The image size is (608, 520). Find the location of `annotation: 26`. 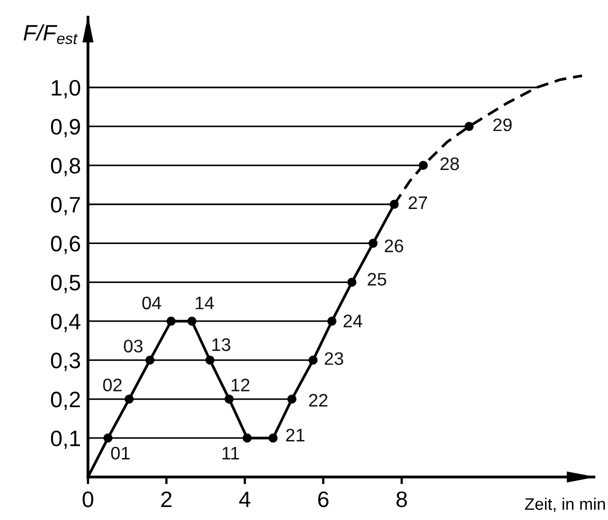

annotation: 26 is located at coordinates (394, 245).